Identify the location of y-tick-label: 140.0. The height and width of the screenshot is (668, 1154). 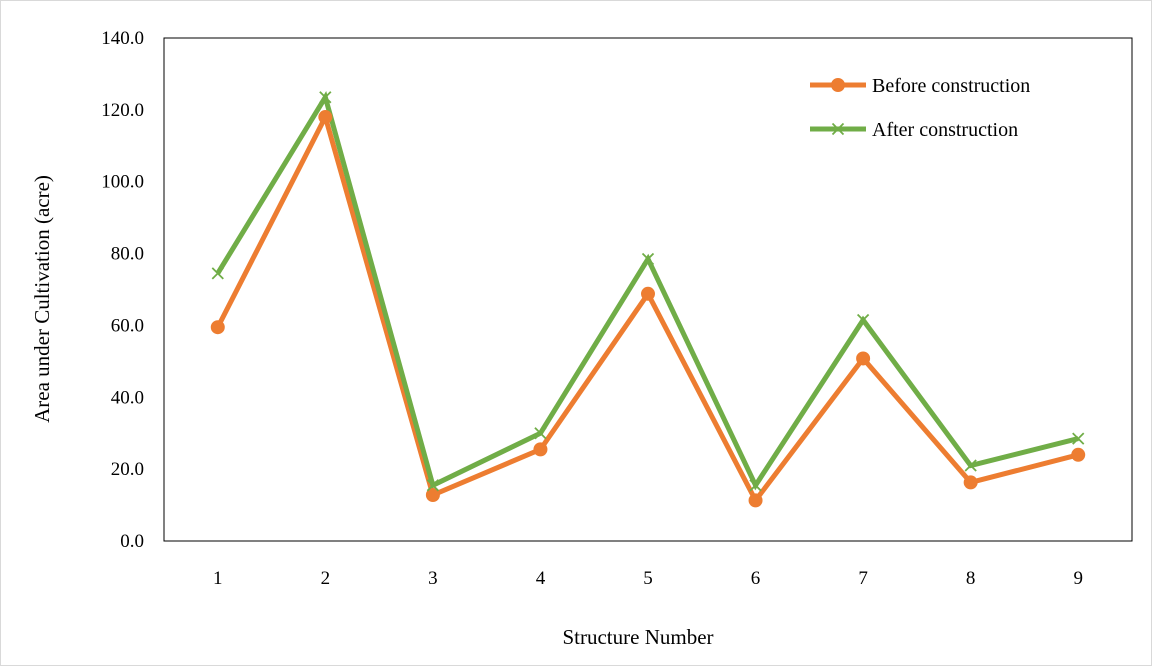
(122, 38).